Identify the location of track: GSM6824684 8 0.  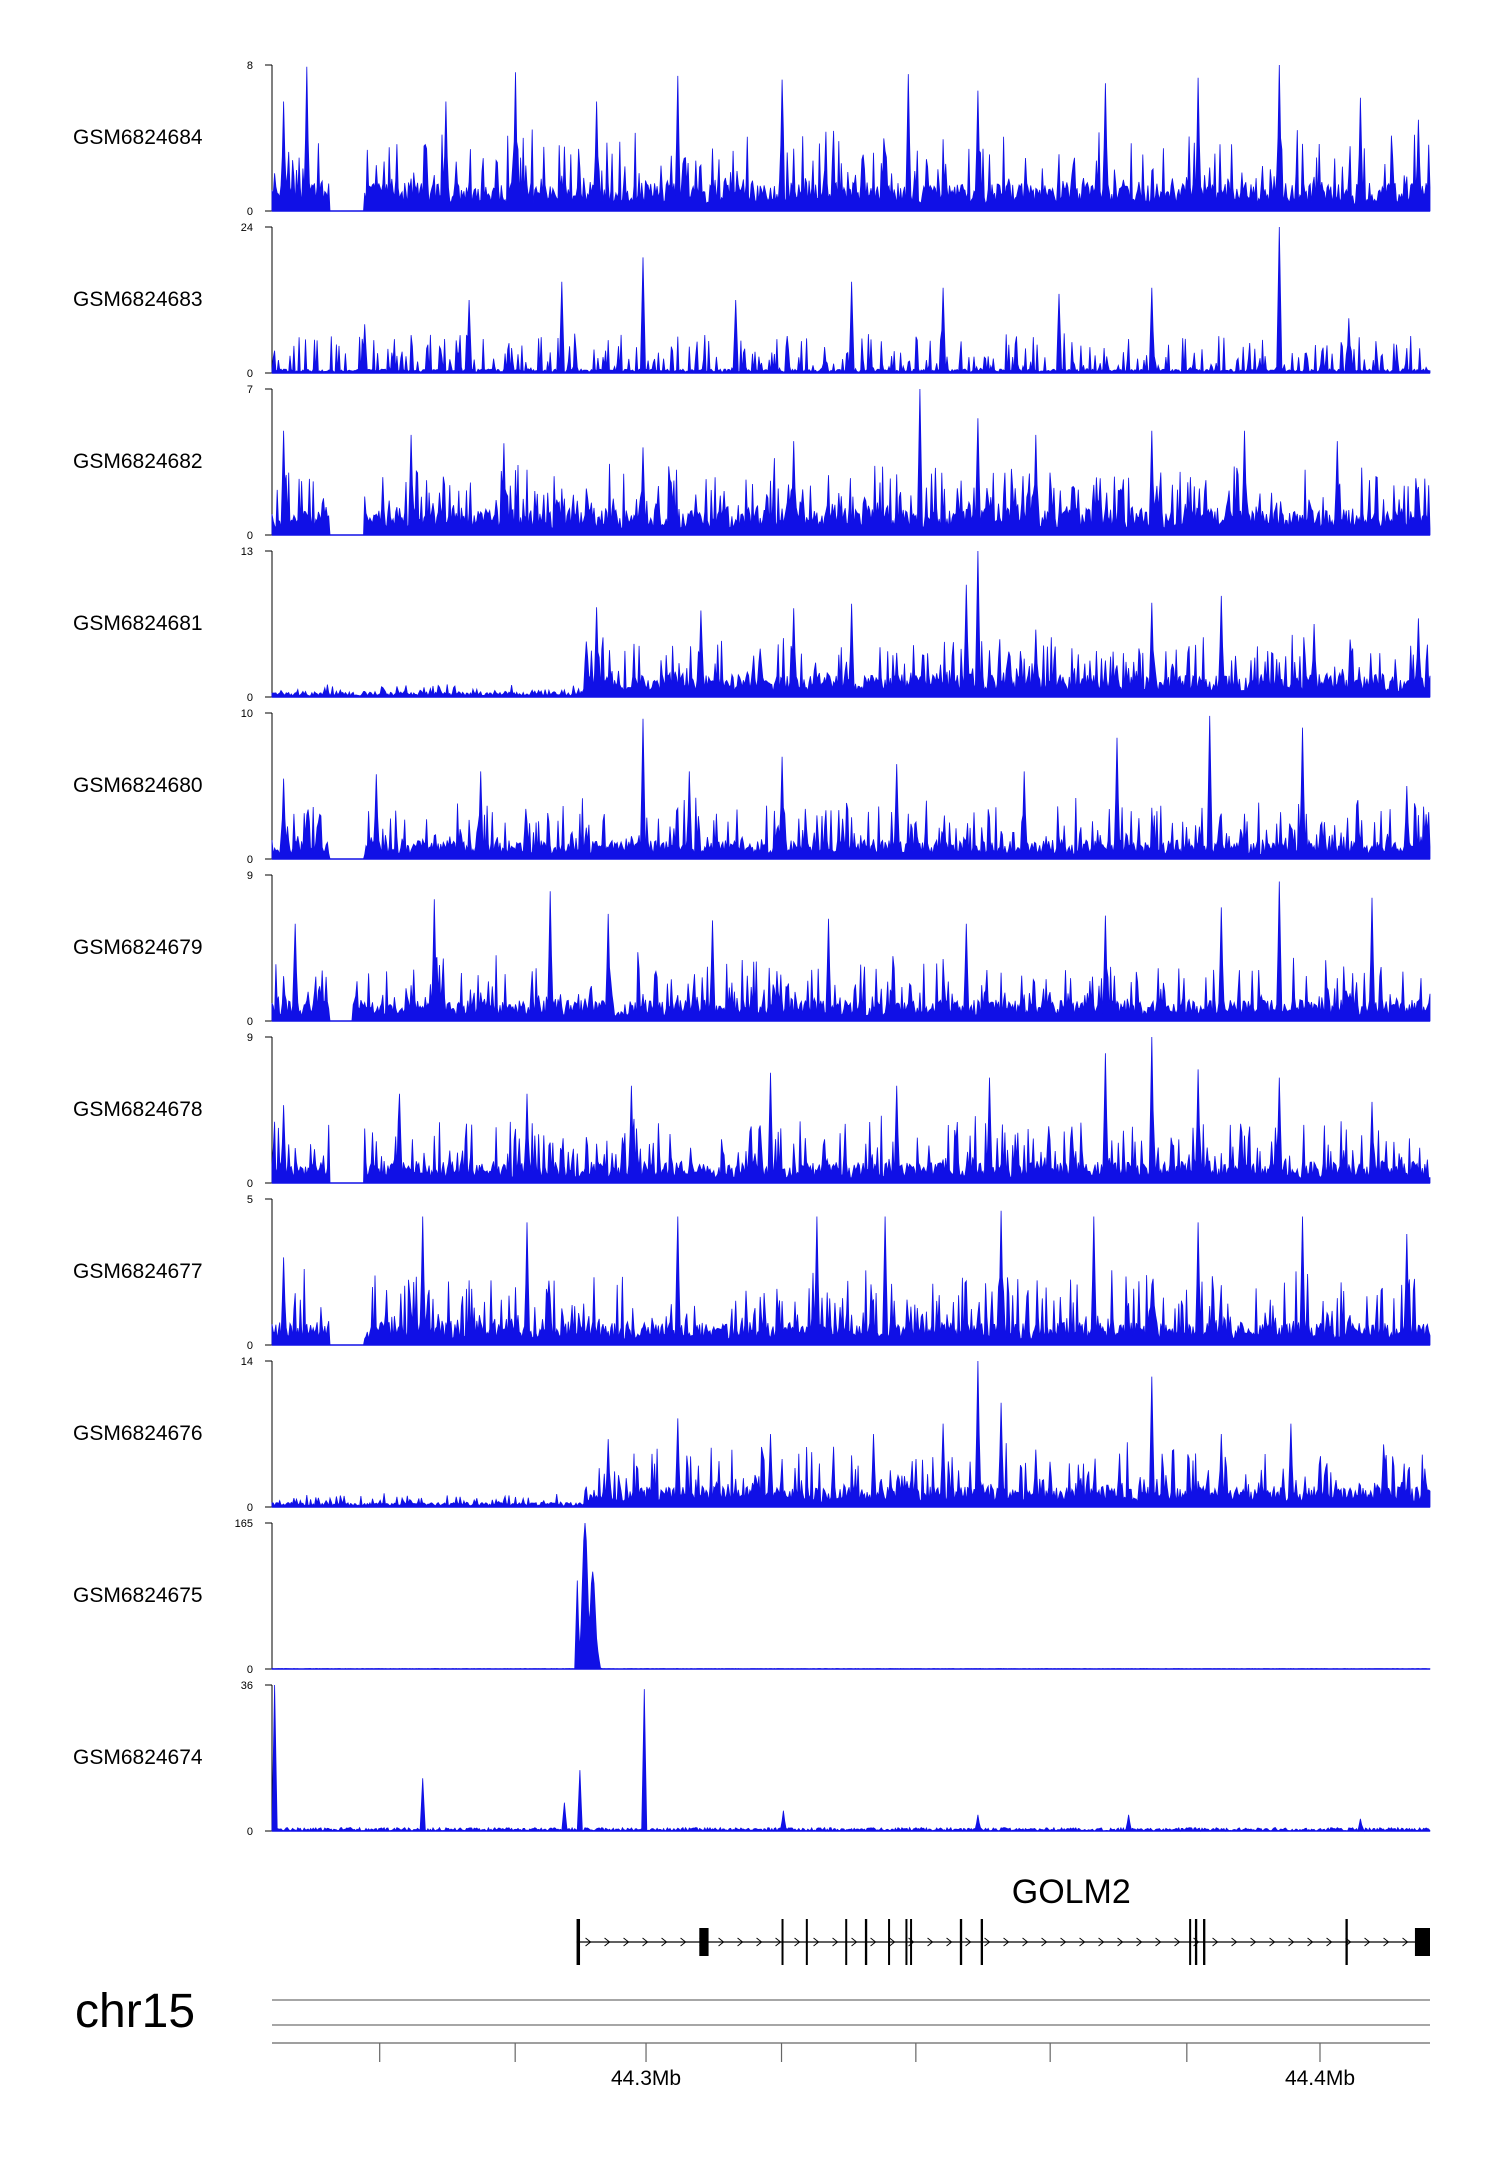
(752, 139).